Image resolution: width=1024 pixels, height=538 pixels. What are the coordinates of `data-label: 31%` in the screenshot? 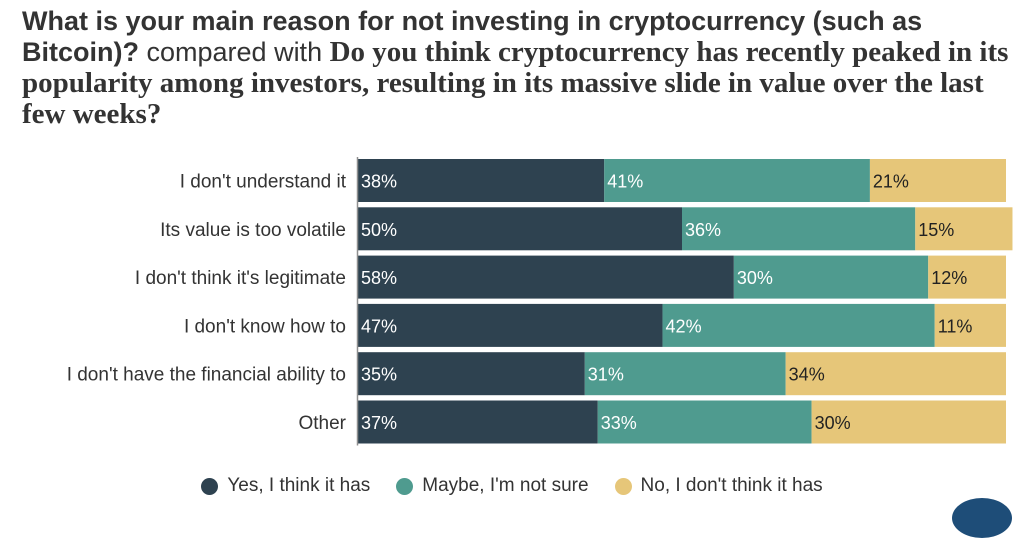 It's located at (606, 375).